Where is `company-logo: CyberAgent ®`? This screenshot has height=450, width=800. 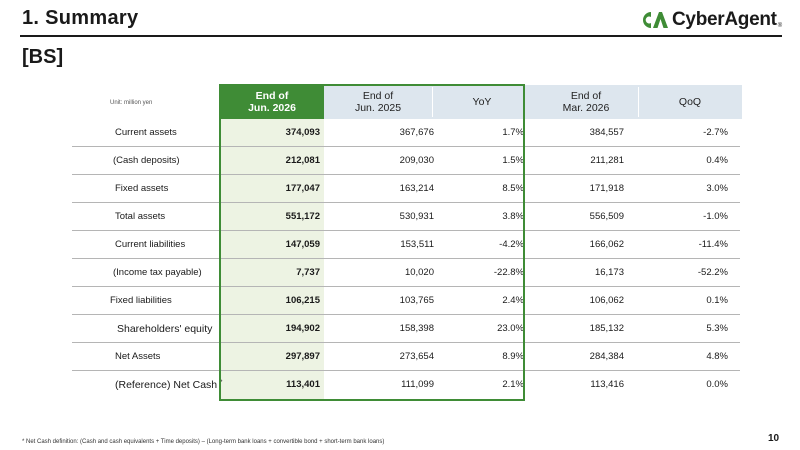
company-logo: CyberAgent ® is located at coordinates (711, 20).